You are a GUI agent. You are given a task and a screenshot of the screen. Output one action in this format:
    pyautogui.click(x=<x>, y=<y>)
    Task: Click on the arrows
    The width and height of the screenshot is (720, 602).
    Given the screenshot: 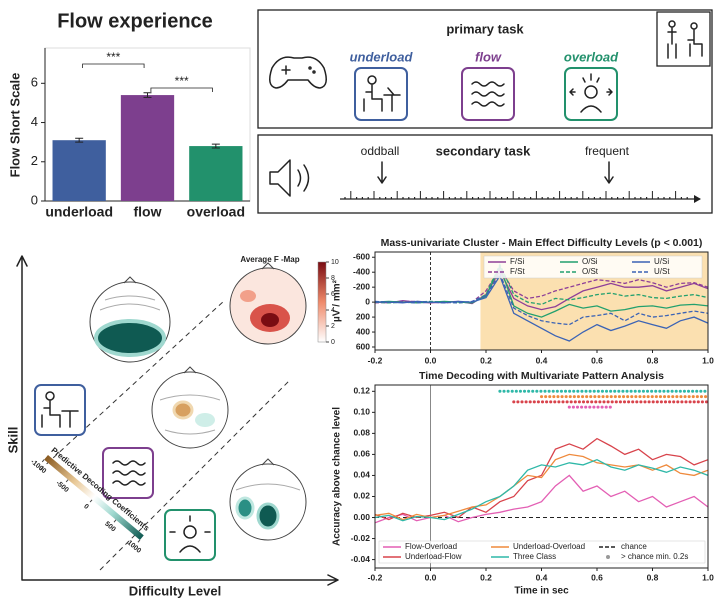 What is the action you would take?
    pyautogui.click(x=495, y=172)
    